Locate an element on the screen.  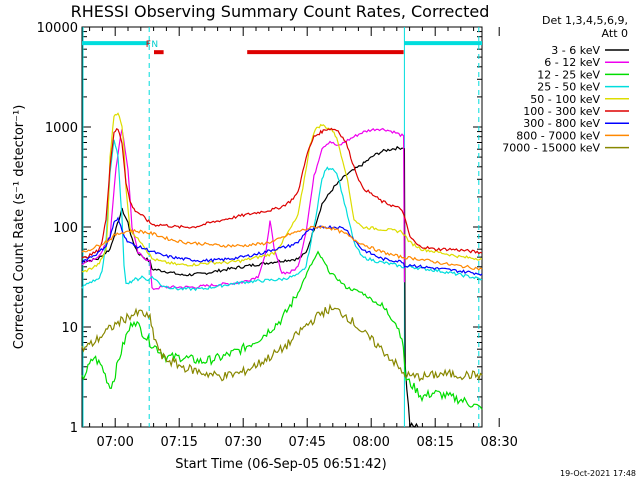
x-tick-label: 07:15 is located at coordinates (178, 442).